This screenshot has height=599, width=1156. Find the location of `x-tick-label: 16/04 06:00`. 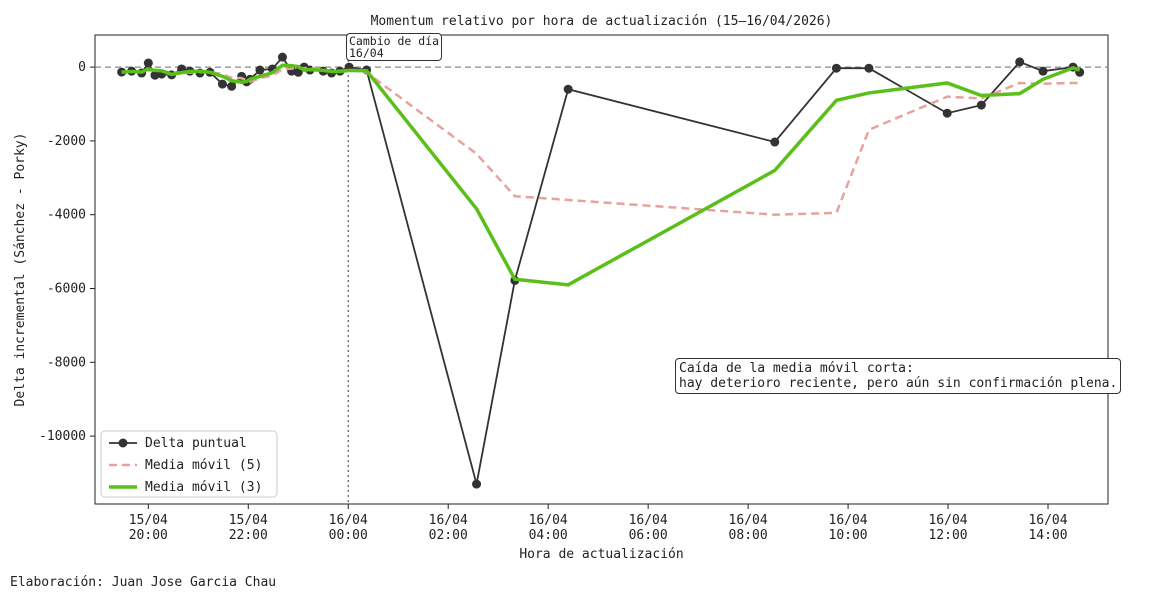

x-tick-label: 16/04 06:00 is located at coordinates (648, 528).